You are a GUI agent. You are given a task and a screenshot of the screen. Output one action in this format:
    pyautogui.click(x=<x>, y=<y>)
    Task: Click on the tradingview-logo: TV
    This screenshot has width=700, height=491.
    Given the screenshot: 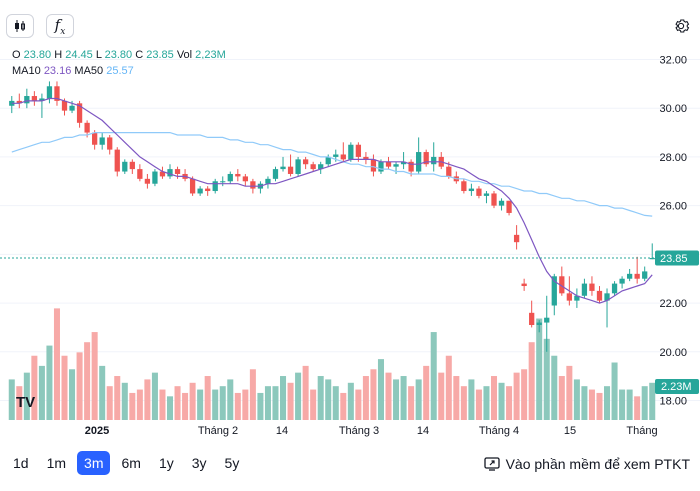 What is the action you would take?
    pyautogui.click(x=26, y=402)
    